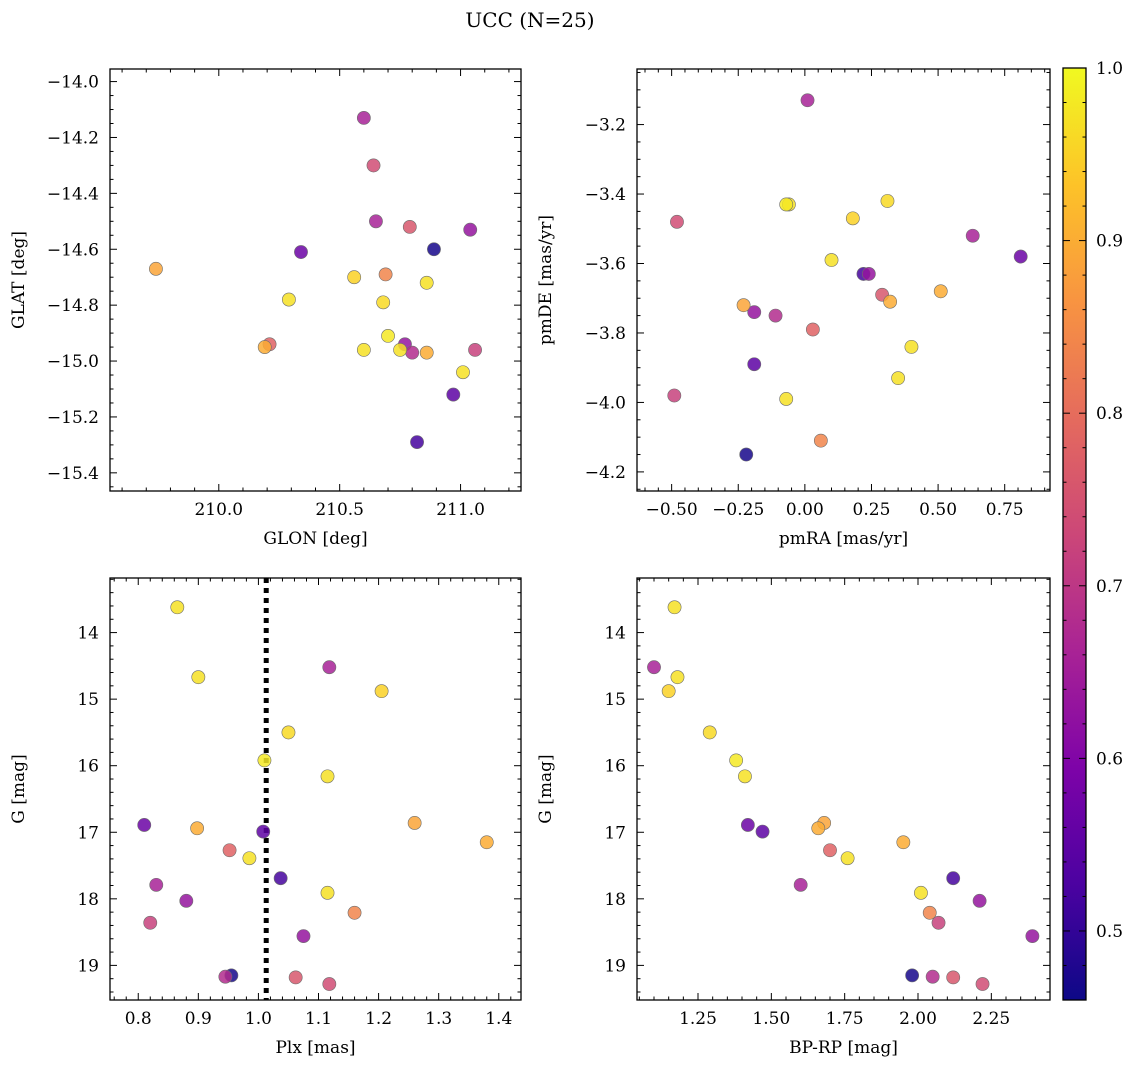  Describe the element at coordinates (1109, 759) in the screenshot. I see `colorbar-tick-label: 0.6` at that location.